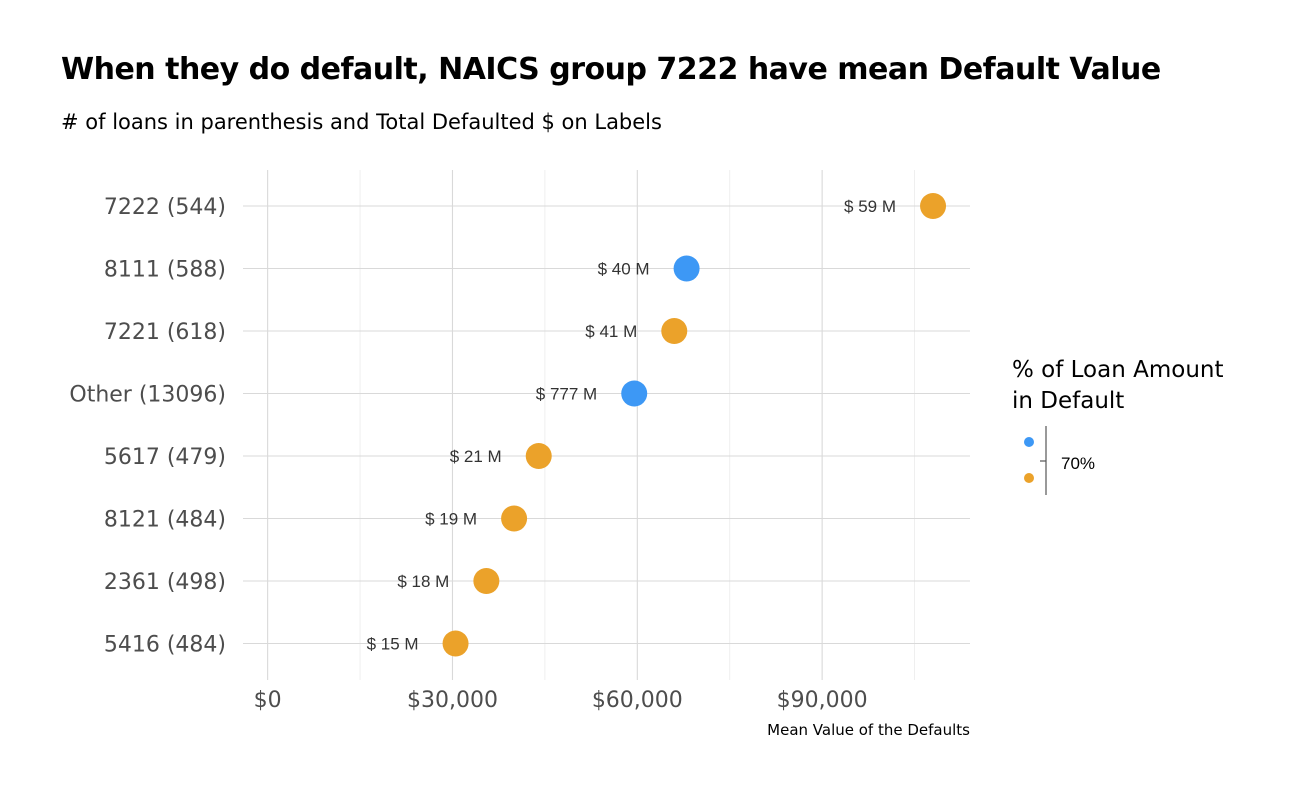 Image resolution: width=1296 pixels, height=800 pixels. Describe the element at coordinates (452, 700) in the screenshot. I see `x-tick-label: $30,000` at that location.